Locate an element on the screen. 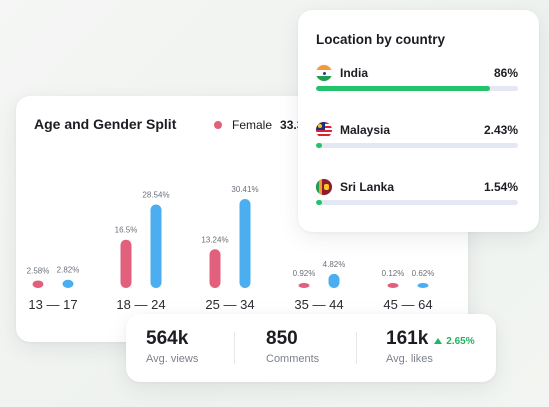 Image resolution: width=549 pixels, height=407 pixels. legend-percent-female: 33.3 is located at coordinates (292, 125).